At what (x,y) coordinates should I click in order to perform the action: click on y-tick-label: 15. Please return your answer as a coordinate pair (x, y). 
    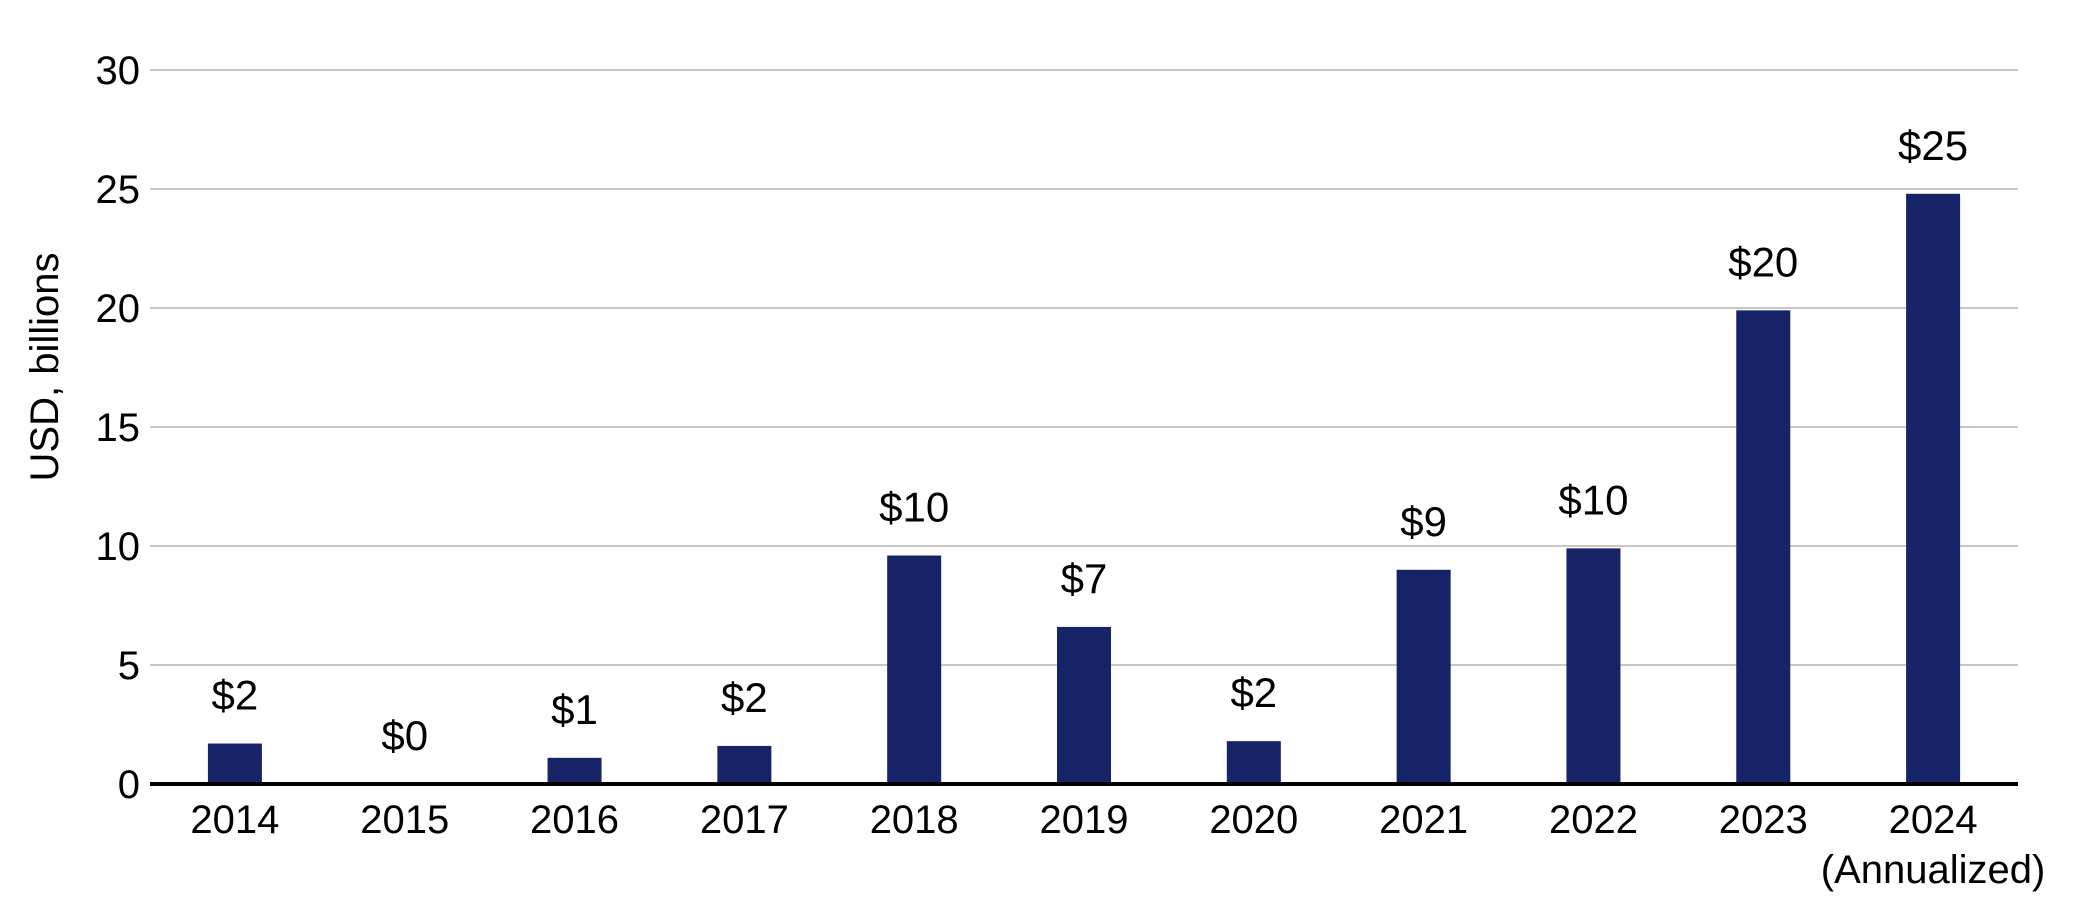
    Looking at the image, I should click on (118, 428).